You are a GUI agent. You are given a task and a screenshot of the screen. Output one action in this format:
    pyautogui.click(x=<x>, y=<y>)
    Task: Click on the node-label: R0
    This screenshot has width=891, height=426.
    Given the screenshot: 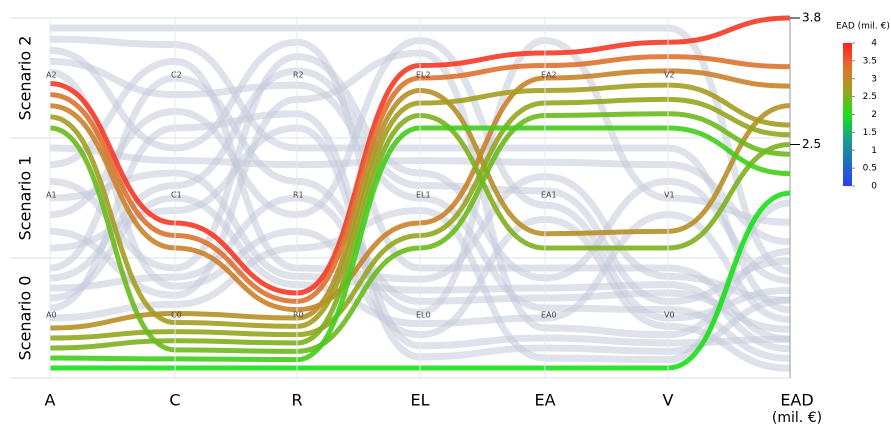 What is the action you would take?
    pyautogui.click(x=298, y=315)
    